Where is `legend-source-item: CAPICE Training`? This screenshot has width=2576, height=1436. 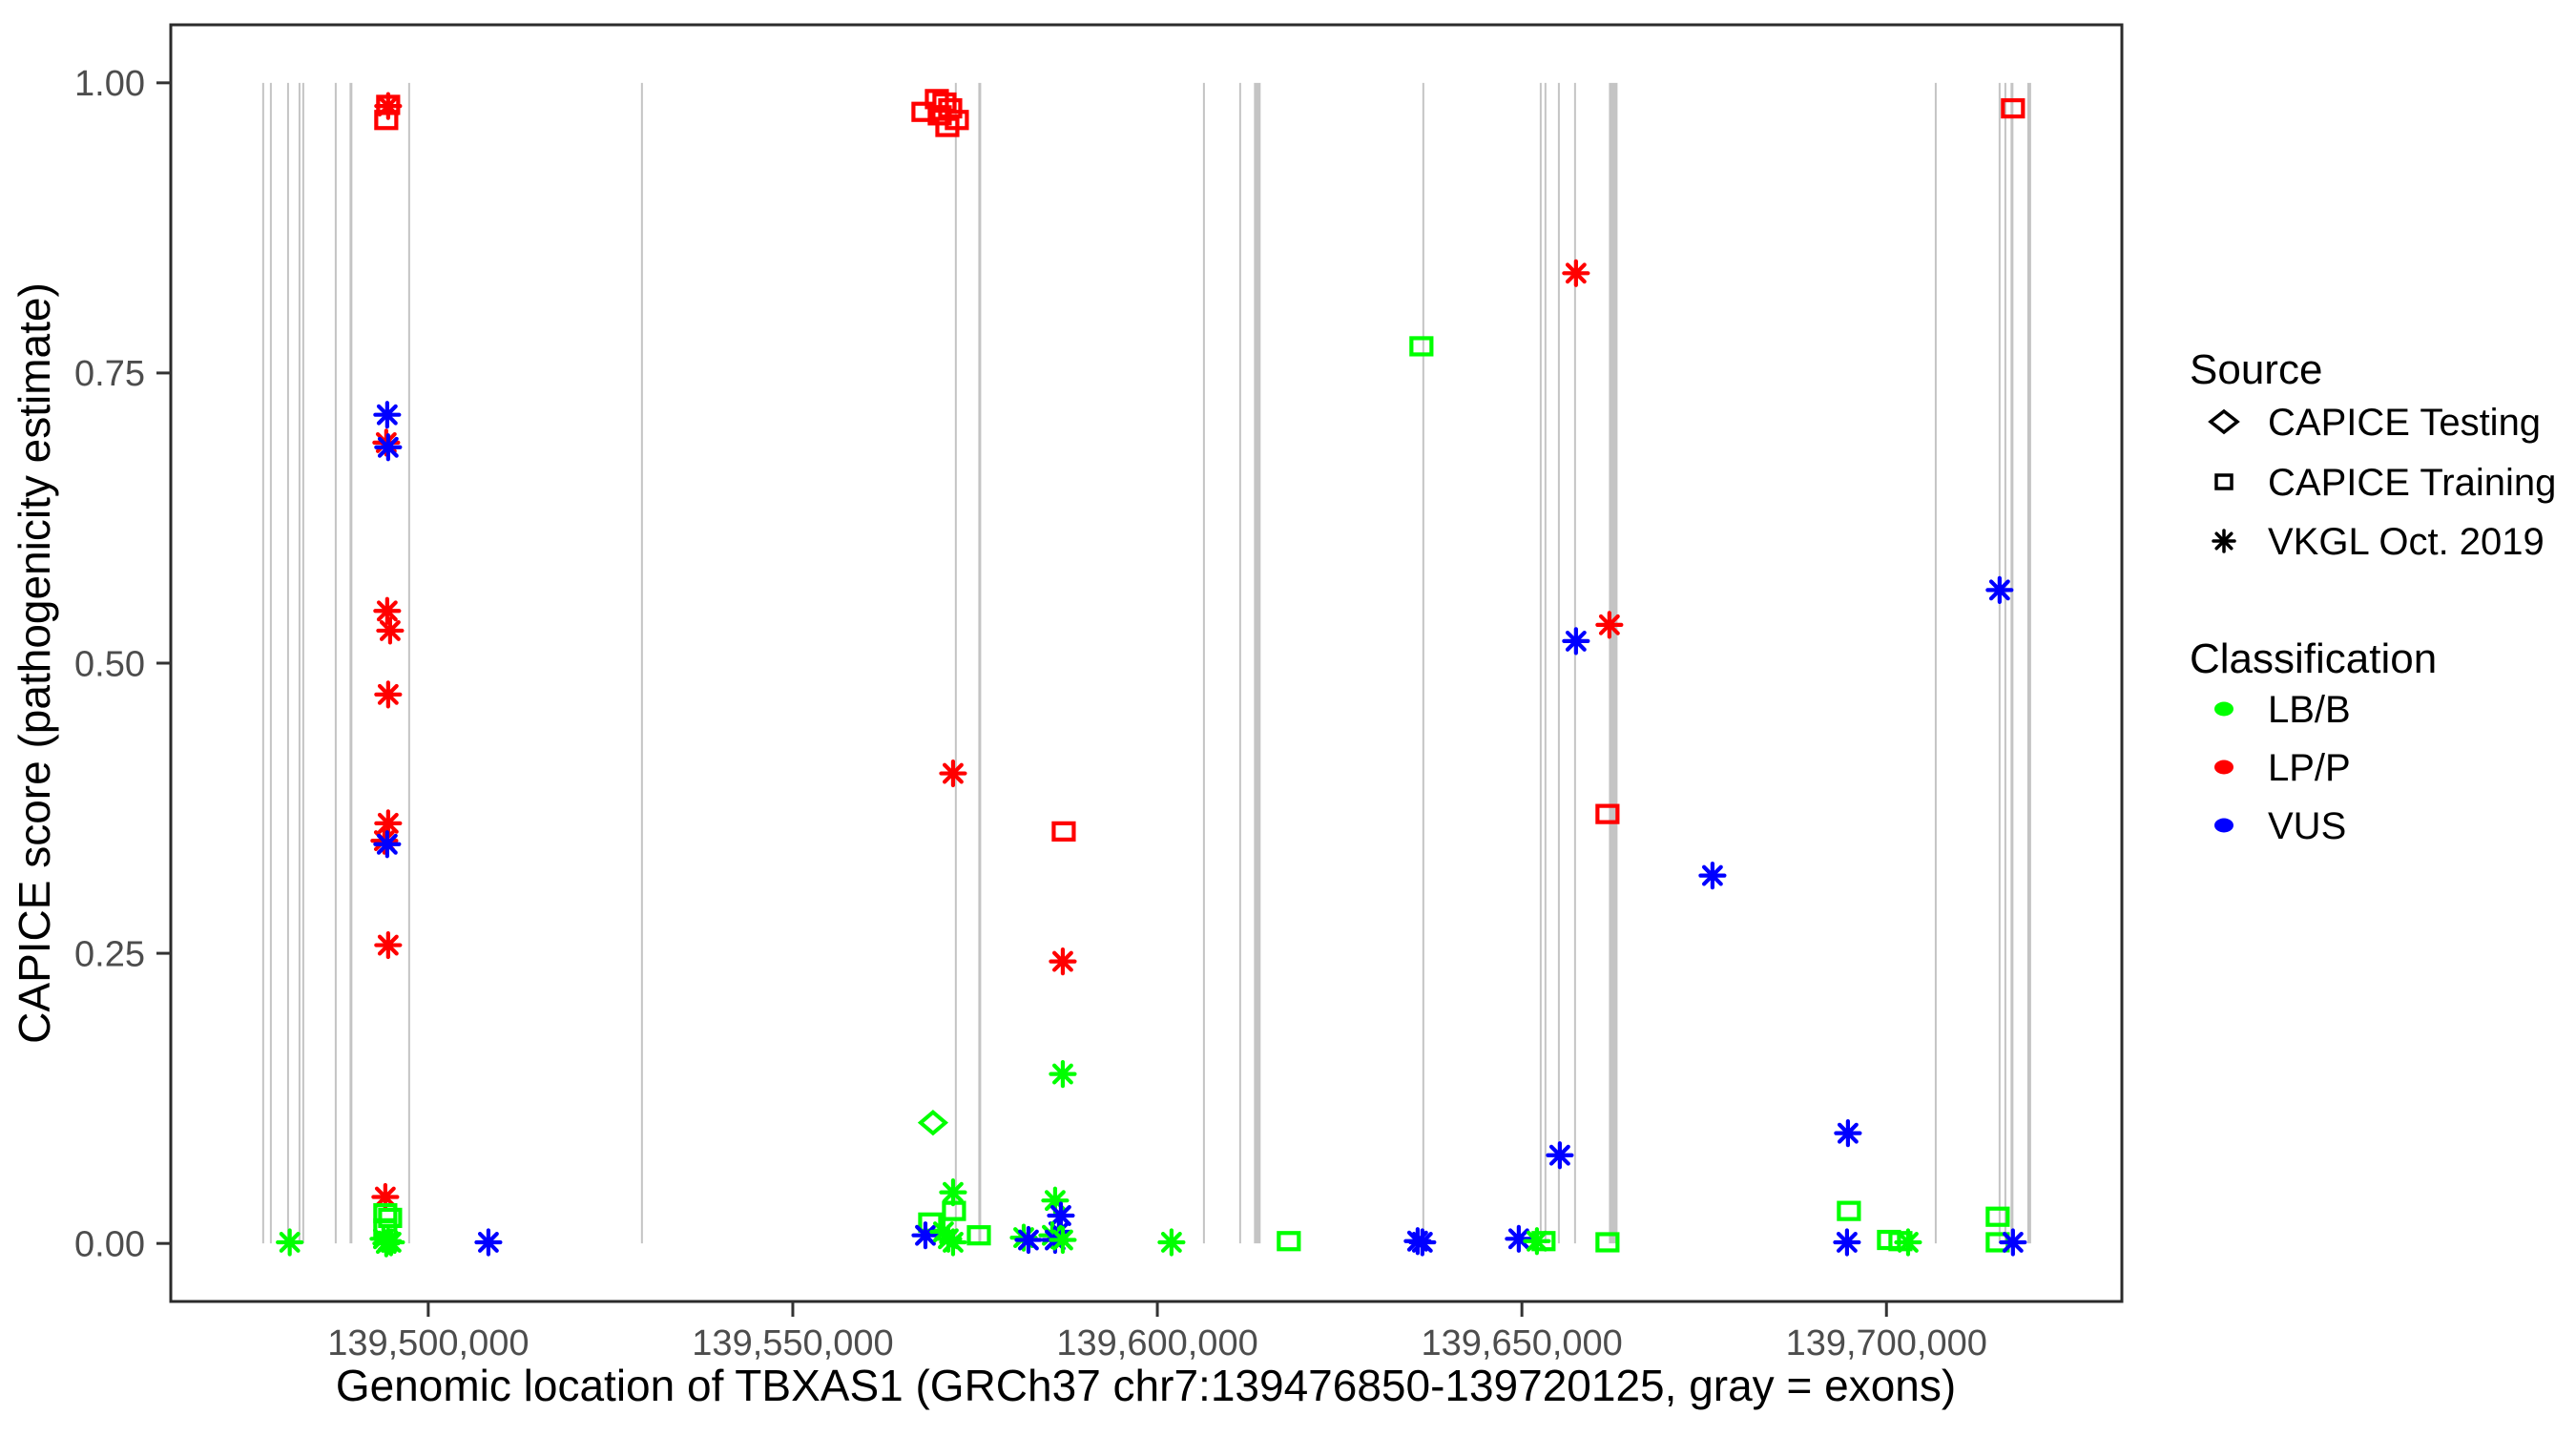 legend-source-item: CAPICE Training is located at coordinates (2385, 483).